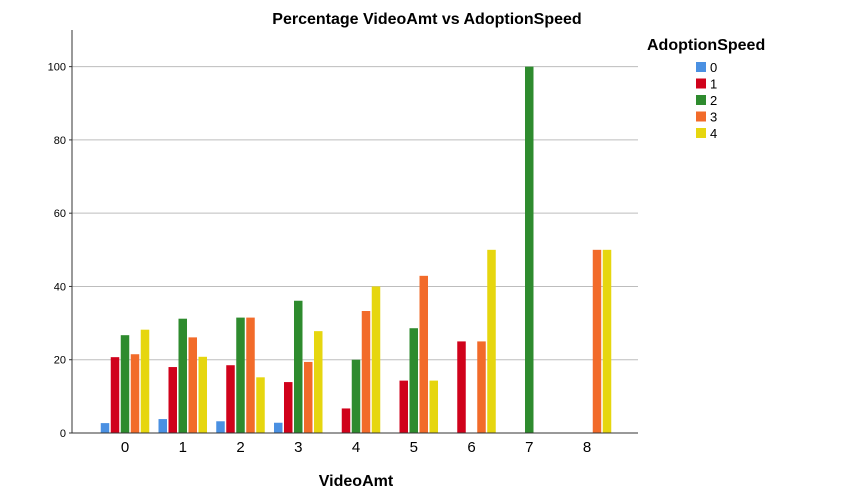  Describe the element at coordinates (713, 100) in the screenshot. I see `legend-label-2: 2` at that location.